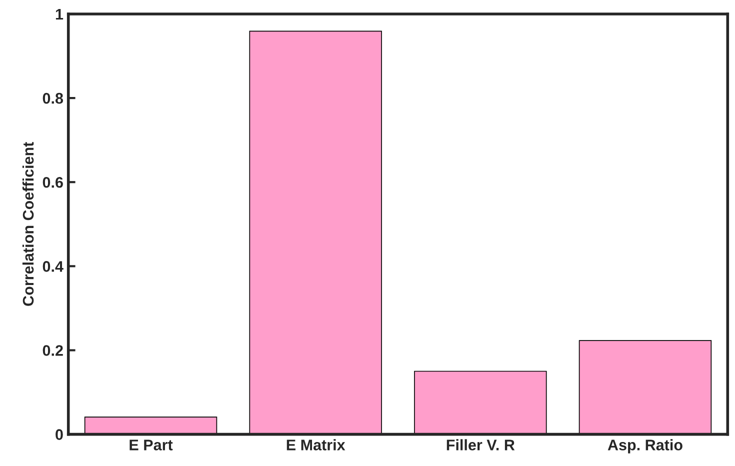 The height and width of the screenshot is (466, 735). I want to click on y-axis-title: Correlation Coefficient, so click(28, 224).